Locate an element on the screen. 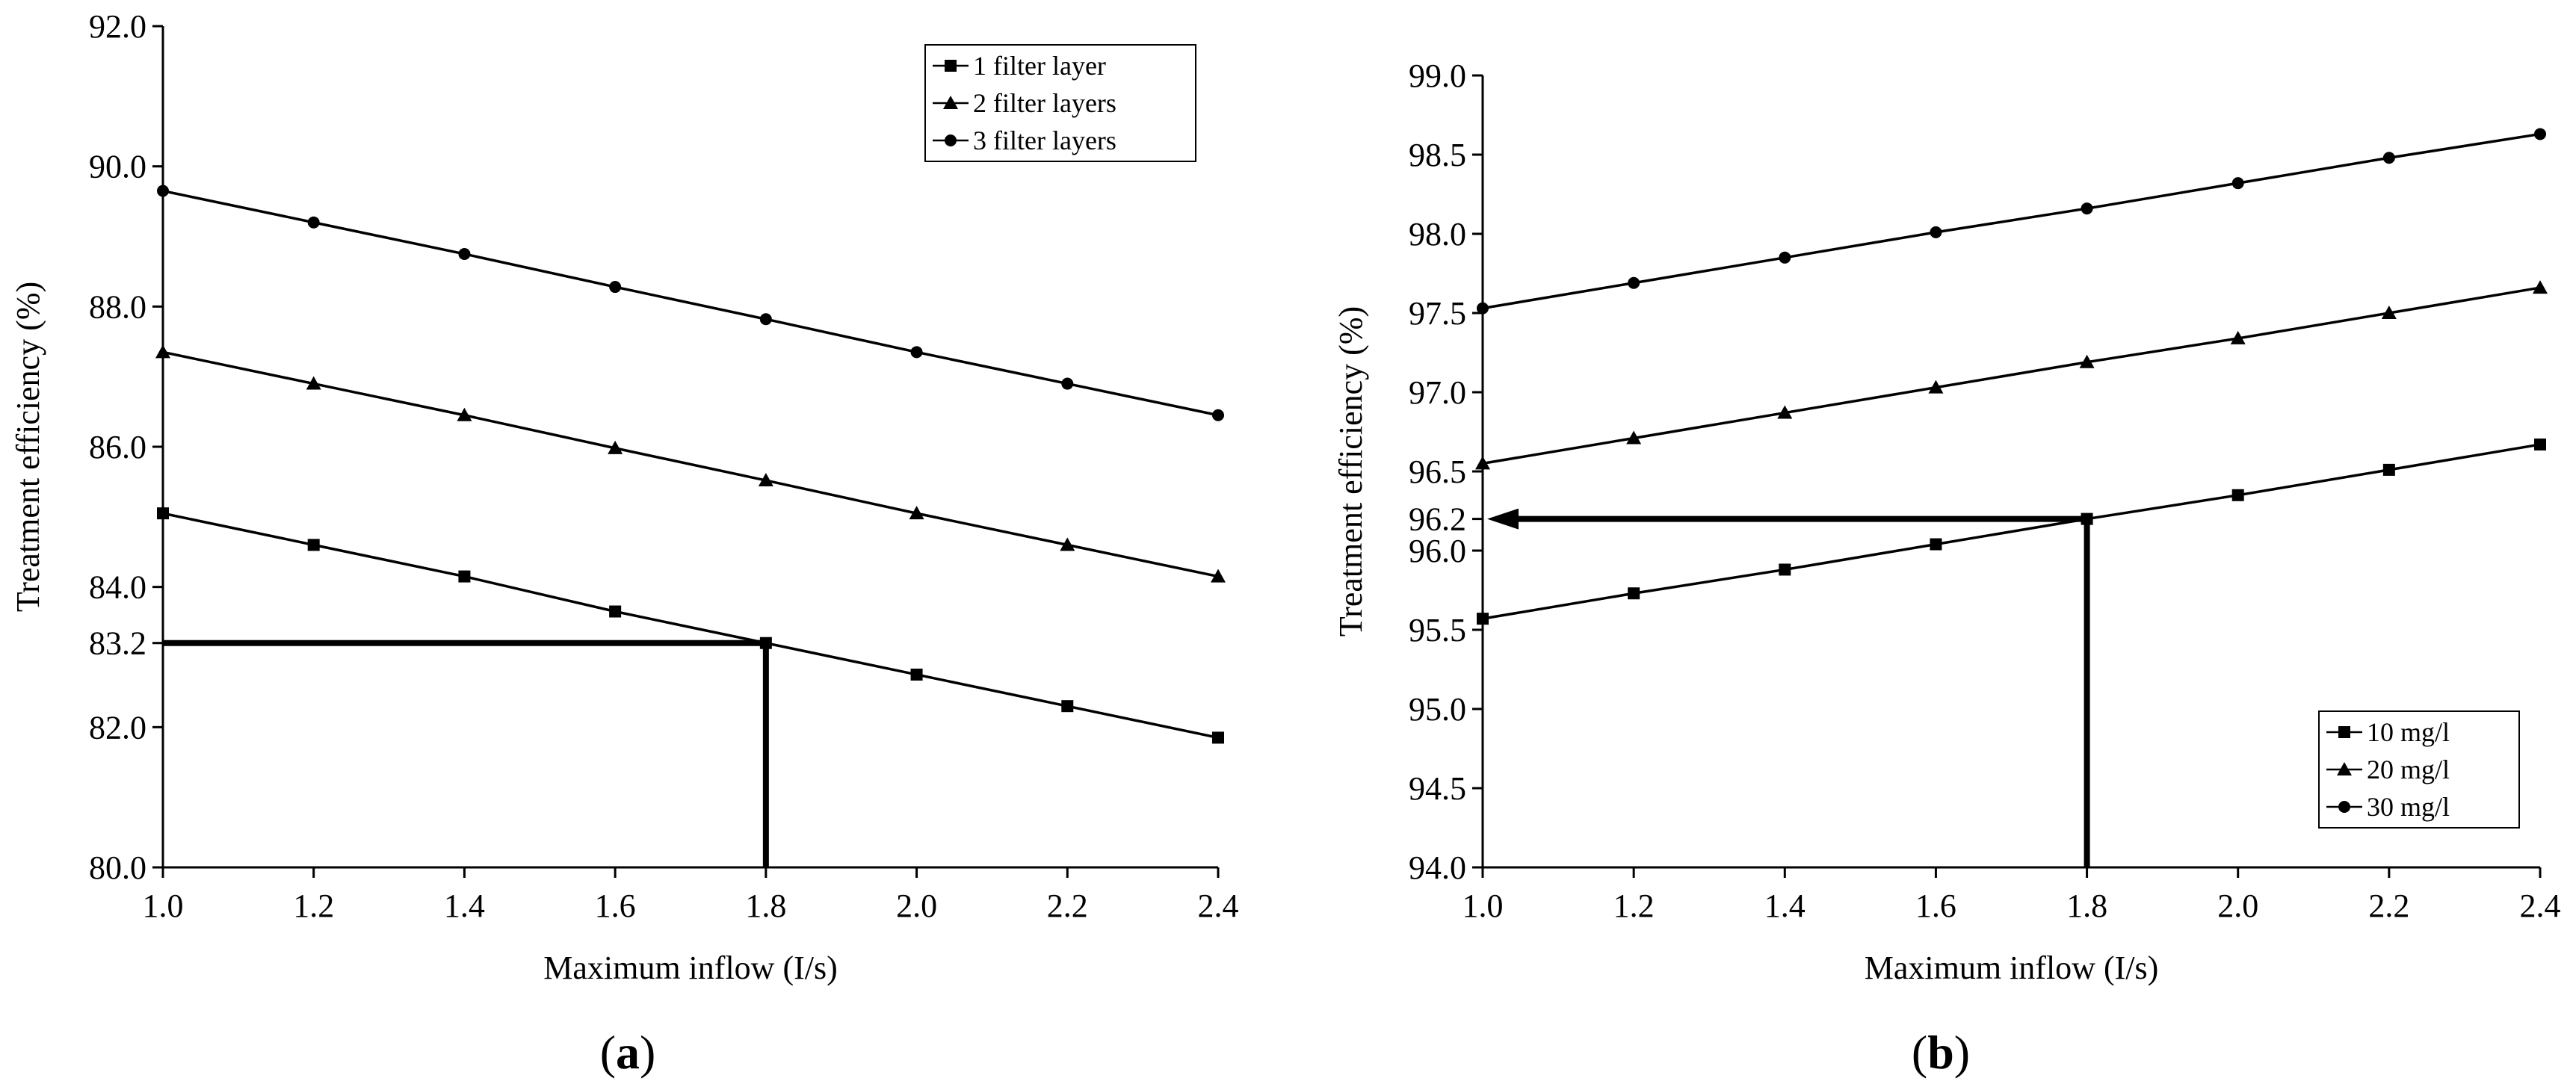  x-tick-label: 1.8 is located at coordinates (2087, 906).